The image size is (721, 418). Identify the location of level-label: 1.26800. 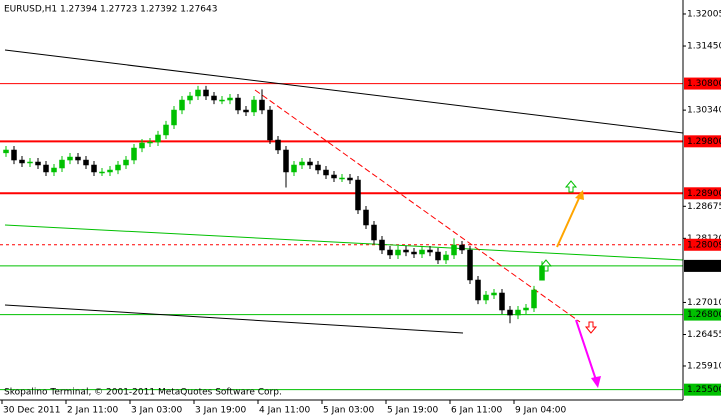
(704, 315).